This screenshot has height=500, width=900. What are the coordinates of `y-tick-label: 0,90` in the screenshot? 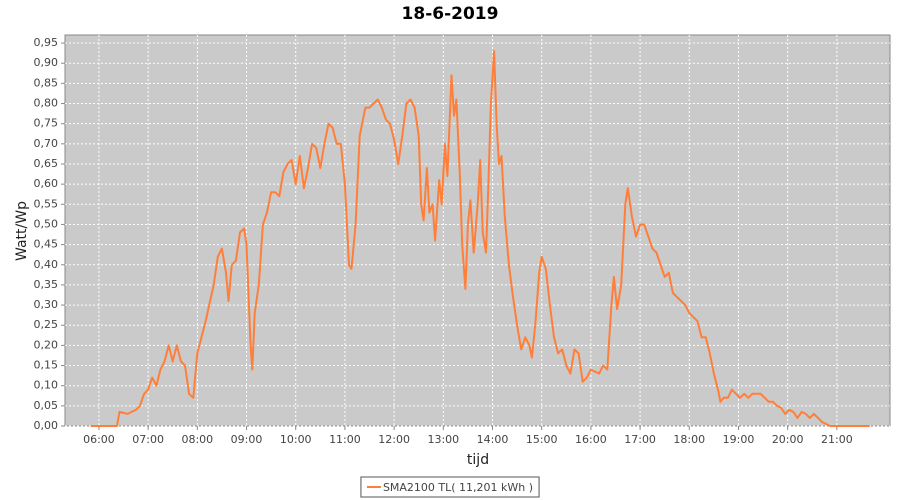 It's located at (46, 62).